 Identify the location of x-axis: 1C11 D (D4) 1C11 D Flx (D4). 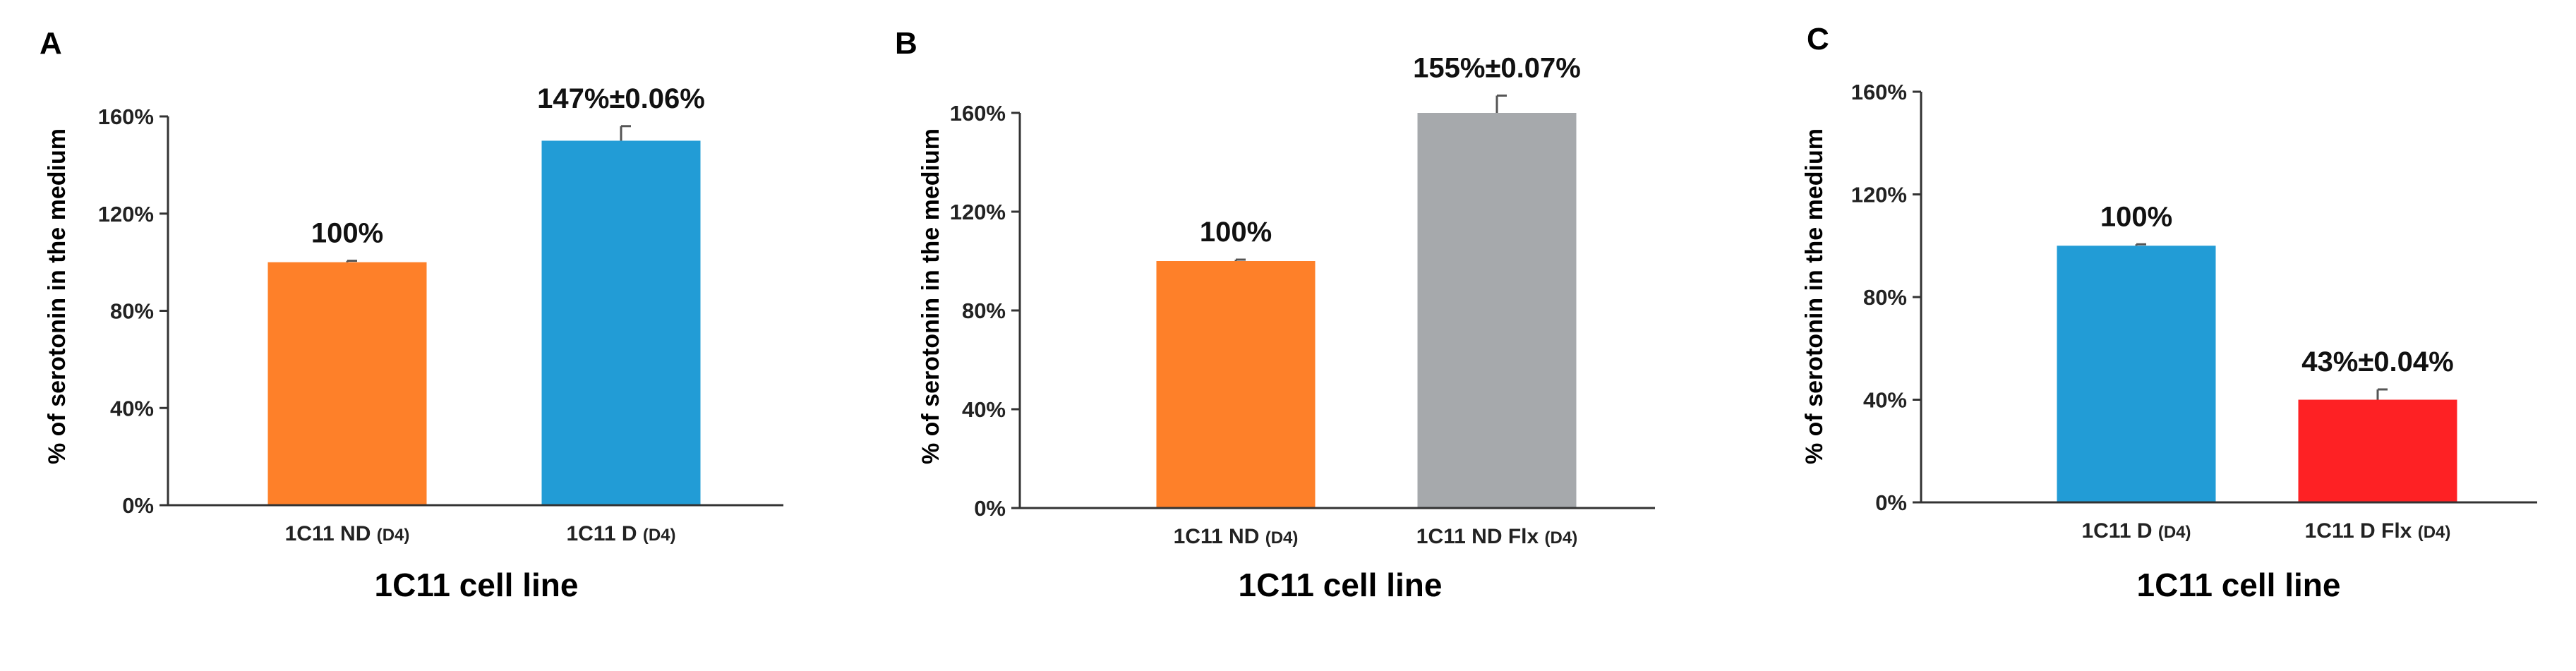
(2229, 522).